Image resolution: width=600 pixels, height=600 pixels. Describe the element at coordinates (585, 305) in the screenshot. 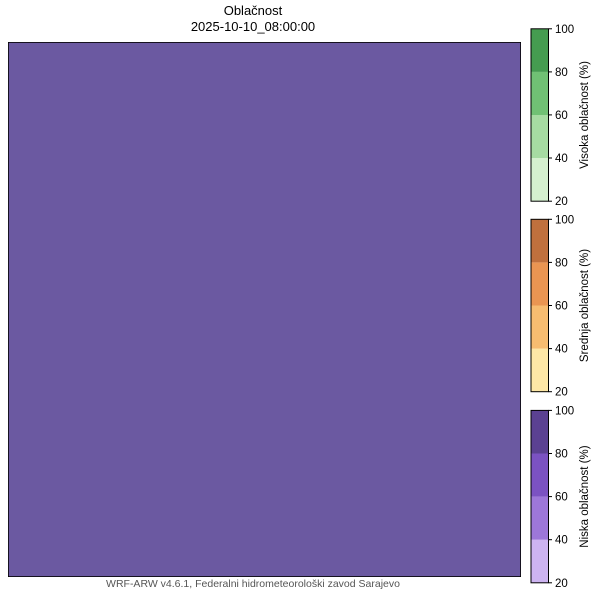

I see `svg-text: Srednja oblačnost (%)` at that location.